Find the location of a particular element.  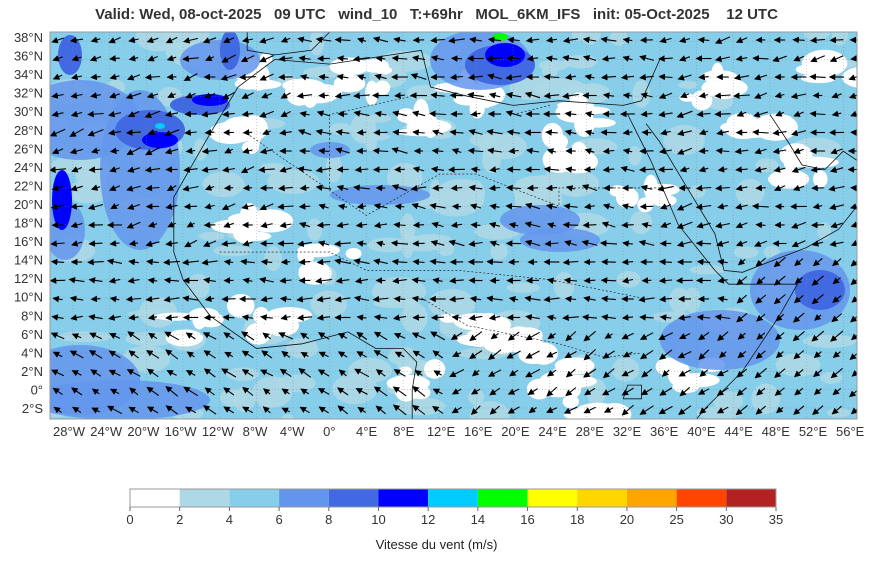

lat-label: 2°S is located at coordinates (32, 408).